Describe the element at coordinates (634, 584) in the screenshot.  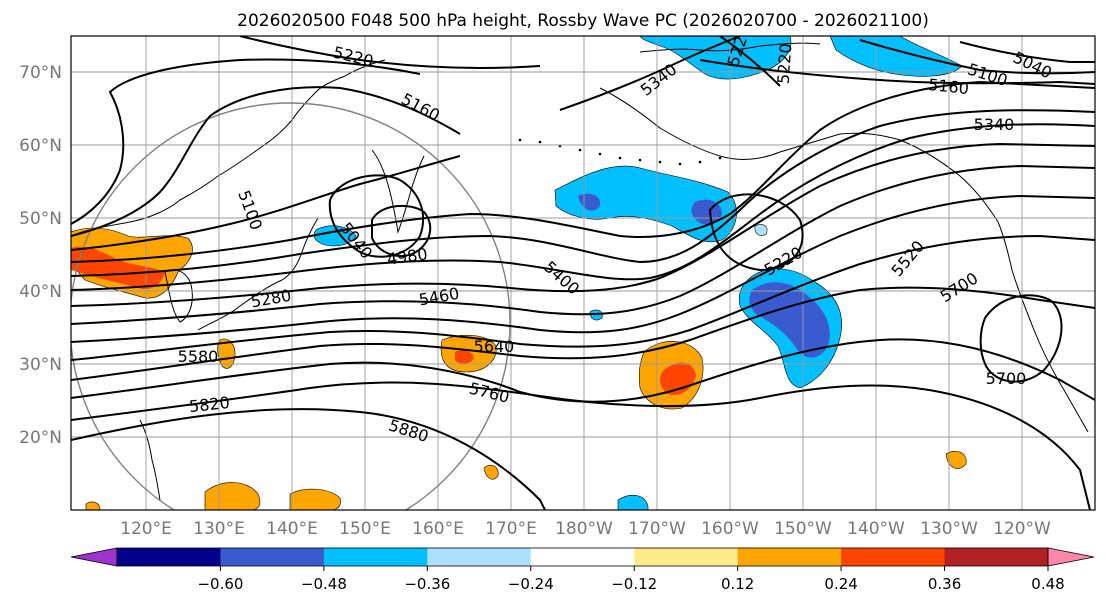
I see `colorbar-tick-label: −0.12` at that location.